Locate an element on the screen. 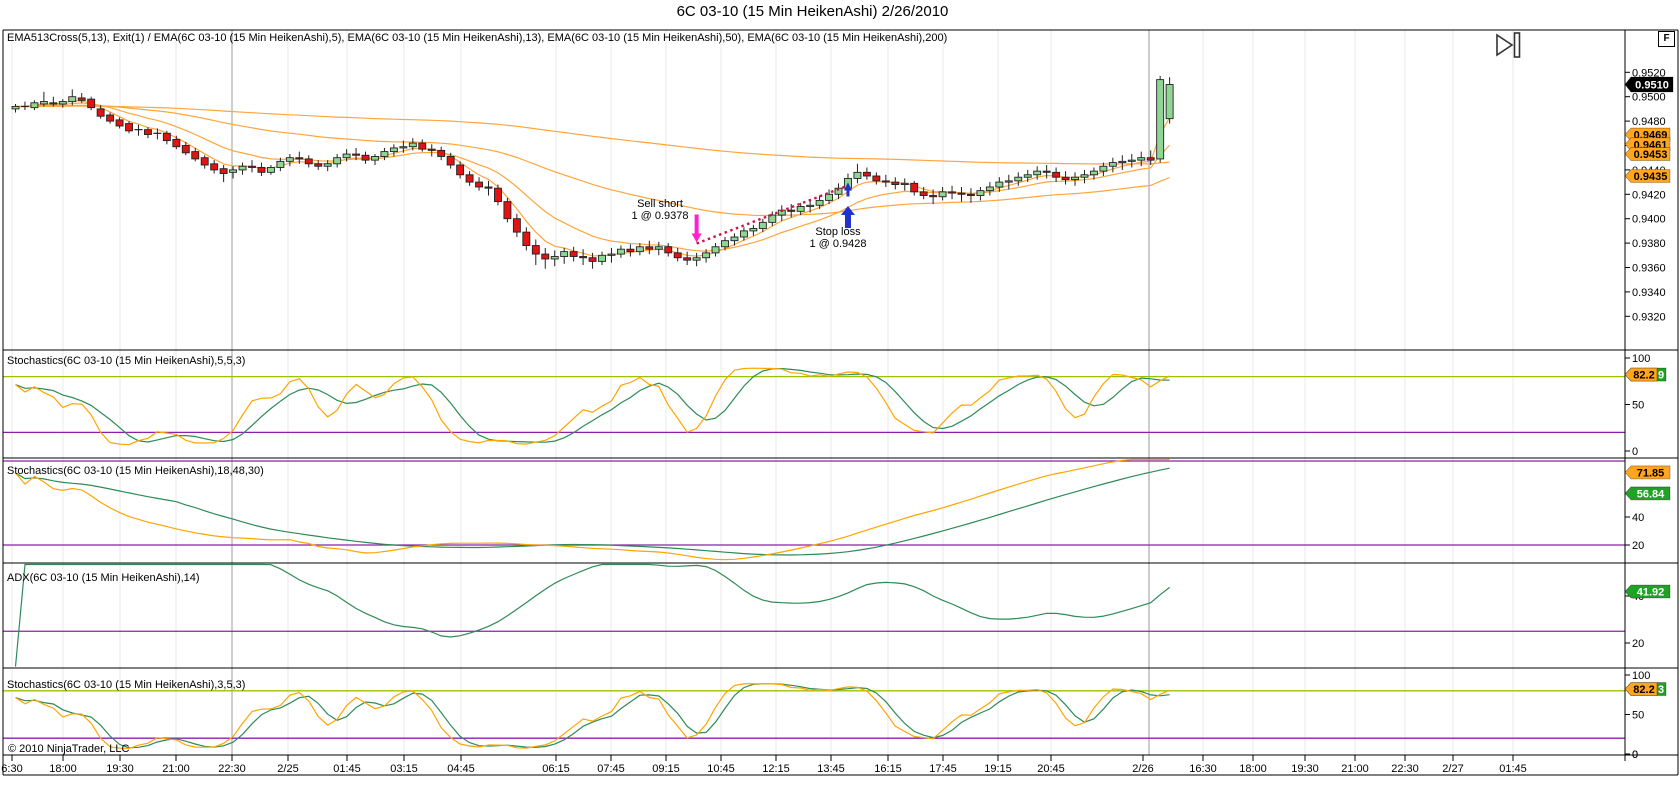 The width and height of the screenshot is (1680, 800). time-tick-label: 17:45 is located at coordinates (943, 769).